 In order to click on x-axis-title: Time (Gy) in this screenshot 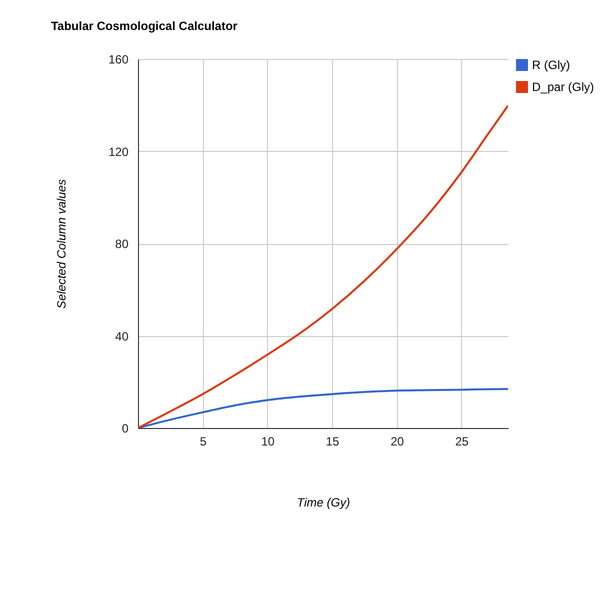, I will do `click(323, 503)`.